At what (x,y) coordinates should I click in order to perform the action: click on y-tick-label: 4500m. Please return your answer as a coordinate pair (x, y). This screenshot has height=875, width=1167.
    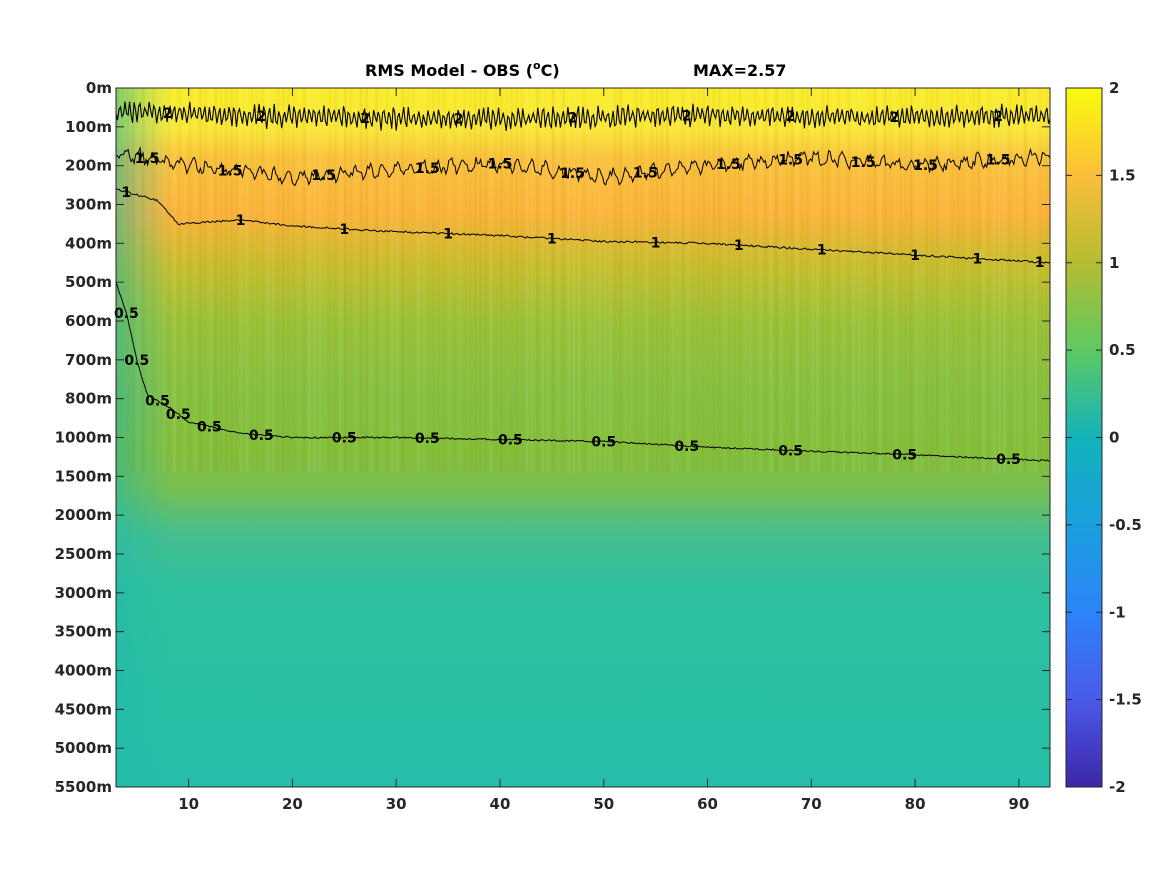
    Looking at the image, I should click on (83, 709).